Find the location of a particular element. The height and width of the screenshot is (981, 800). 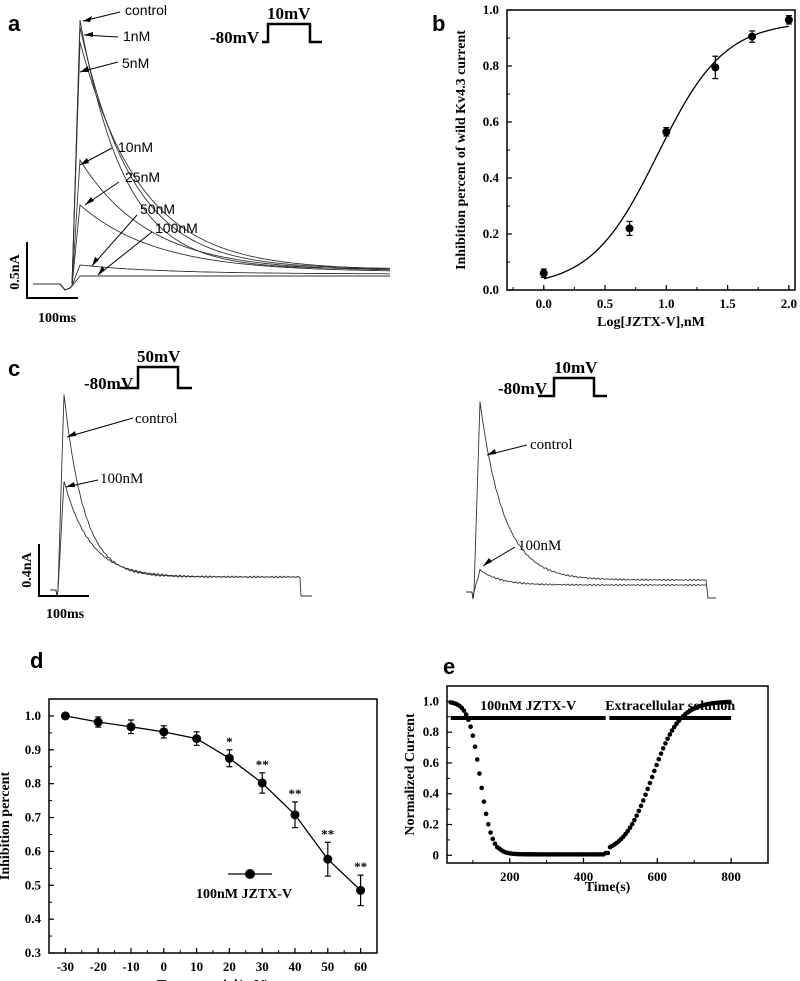

y-tick-label: 0.7 is located at coordinates (33, 817).